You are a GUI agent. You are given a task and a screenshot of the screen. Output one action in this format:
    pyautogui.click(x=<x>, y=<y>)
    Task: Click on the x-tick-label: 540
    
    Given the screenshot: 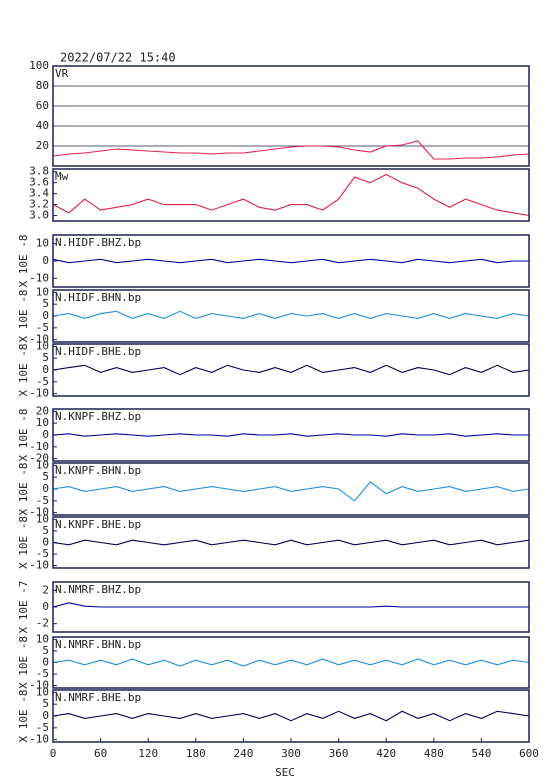 What is the action you would take?
    pyautogui.click(x=481, y=753)
    